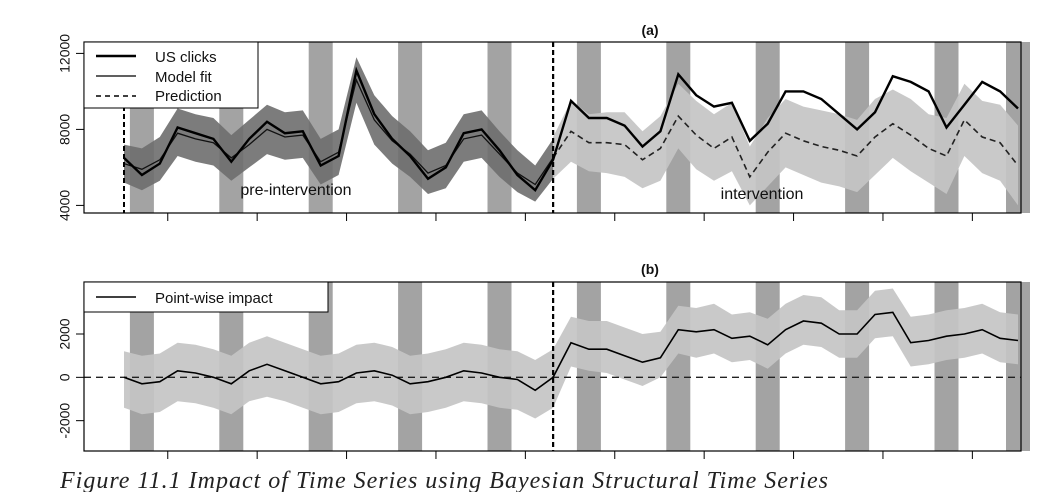 The height and width of the screenshot is (493, 1061). I want to click on legend: Point-wise impact, so click(206, 297).